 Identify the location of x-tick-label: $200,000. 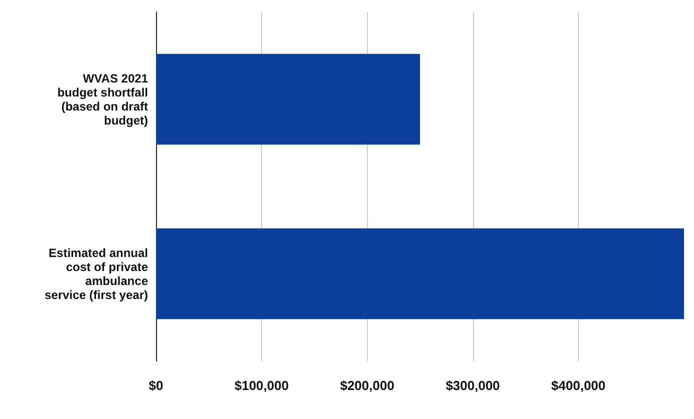
(367, 385).